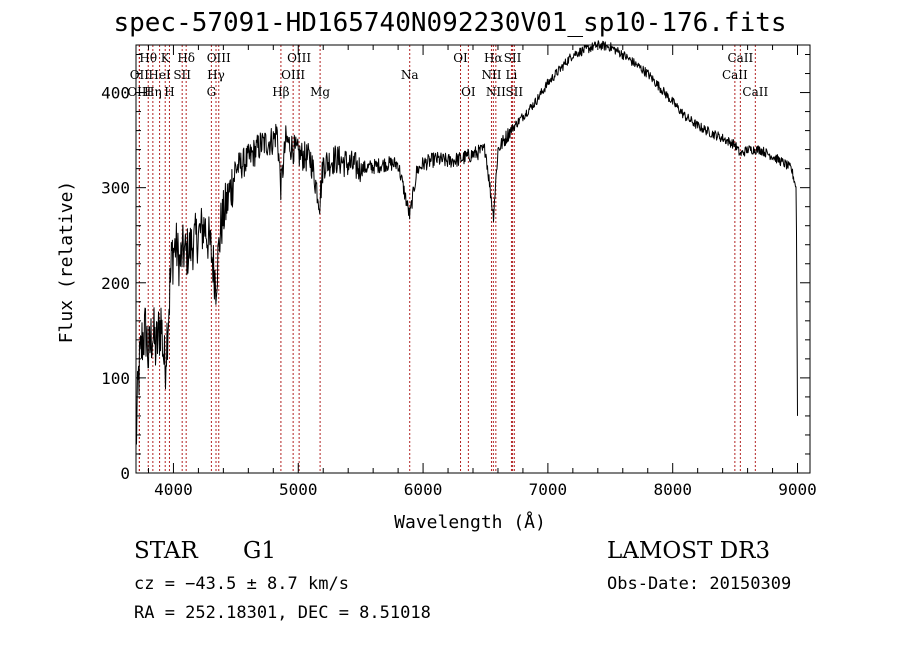 The image size is (900, 649). What do you see at coordinates (672, 489) in the screenshot?
I see `x-tick-label-4: 8000` at bounding box center [672, 489].